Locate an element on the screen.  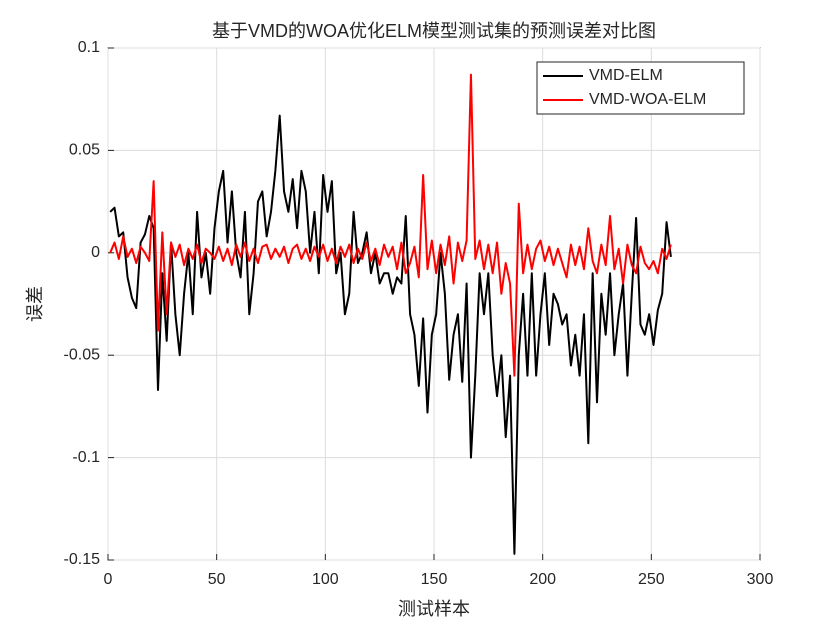
chart-title: 基于VMD的WOA优化ELM模型测试集的预测误差对比图 is located at coordinates (434, 31).